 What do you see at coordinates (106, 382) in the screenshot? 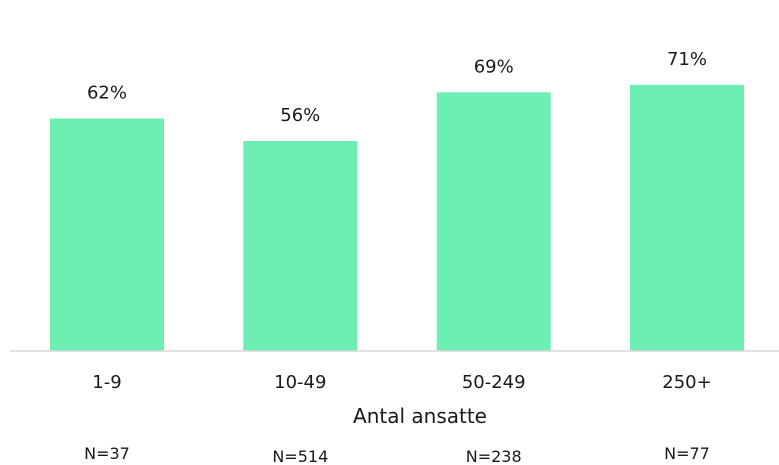
I see `x-tick-label-1-9: 1-9` at bounding box center [106, 382].